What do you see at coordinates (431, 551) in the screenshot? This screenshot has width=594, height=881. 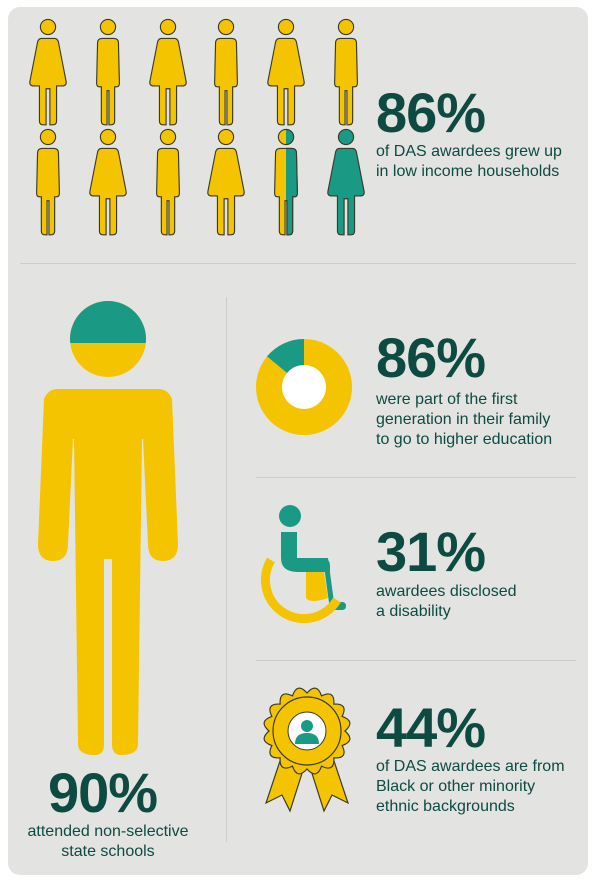 I see `stat-disability-value: 31%` at bounding box center [431, 551].